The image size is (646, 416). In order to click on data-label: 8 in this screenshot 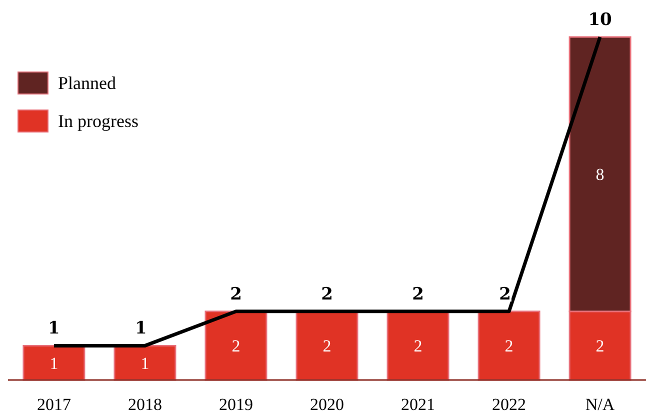, I will do `click(600, 174)`.